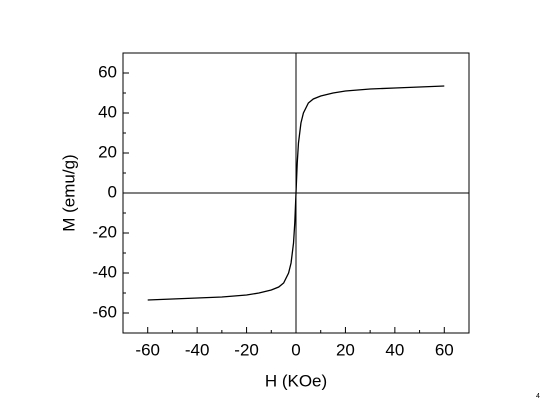  Describe the element at coordinates (112, 191) in the screenshot. I see `y-tick-label: 0` at that location.